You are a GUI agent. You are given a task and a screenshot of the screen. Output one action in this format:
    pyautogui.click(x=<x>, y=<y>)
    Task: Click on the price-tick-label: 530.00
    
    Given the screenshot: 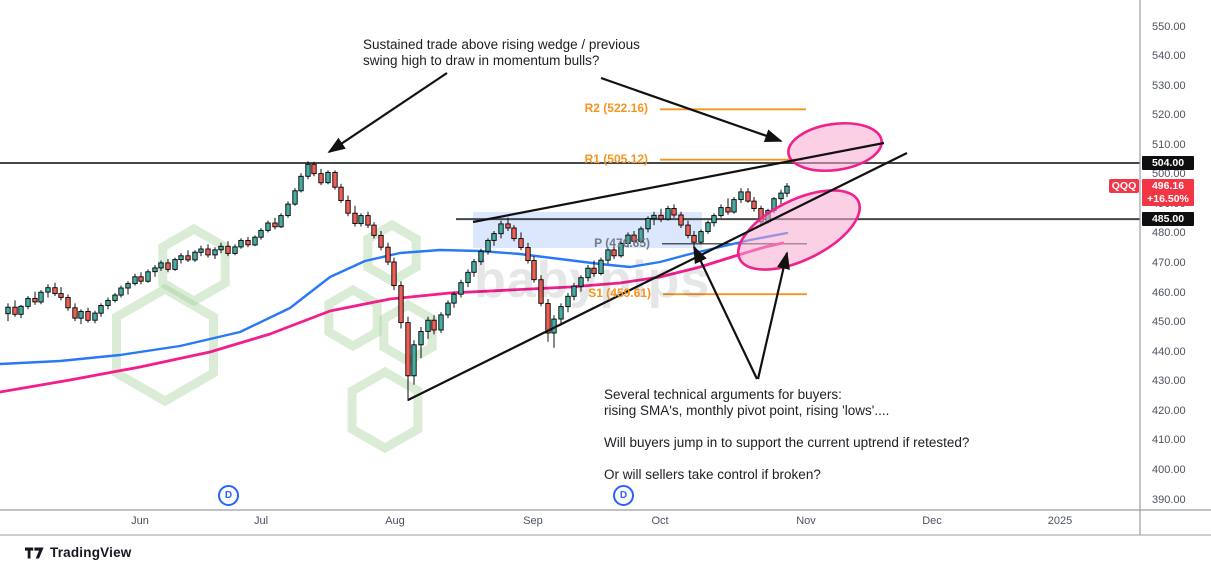 What is the action you would take?
    pyautogui.click(x=1169, y=85)
    